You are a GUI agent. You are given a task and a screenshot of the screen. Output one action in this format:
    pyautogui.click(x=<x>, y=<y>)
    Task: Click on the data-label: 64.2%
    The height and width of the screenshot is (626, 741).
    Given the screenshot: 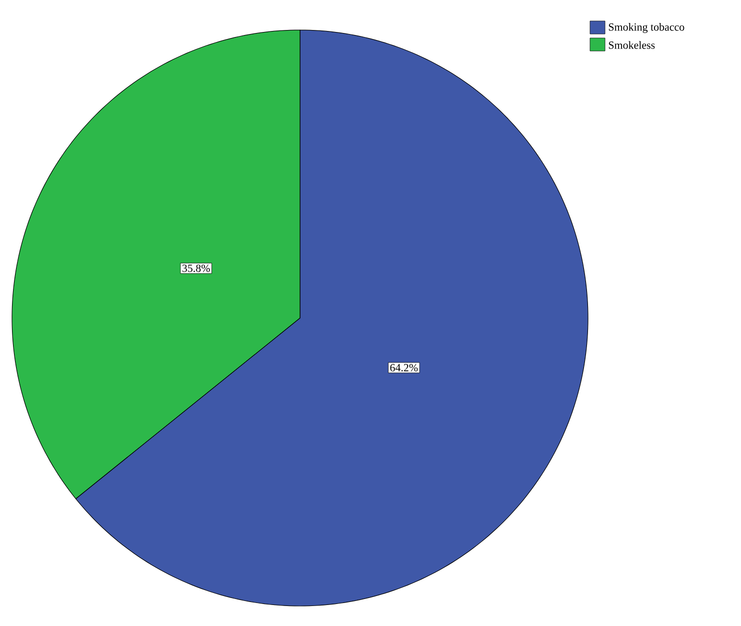 What is the action you would take?
    pyautogui.click(x=404, y=368)
    